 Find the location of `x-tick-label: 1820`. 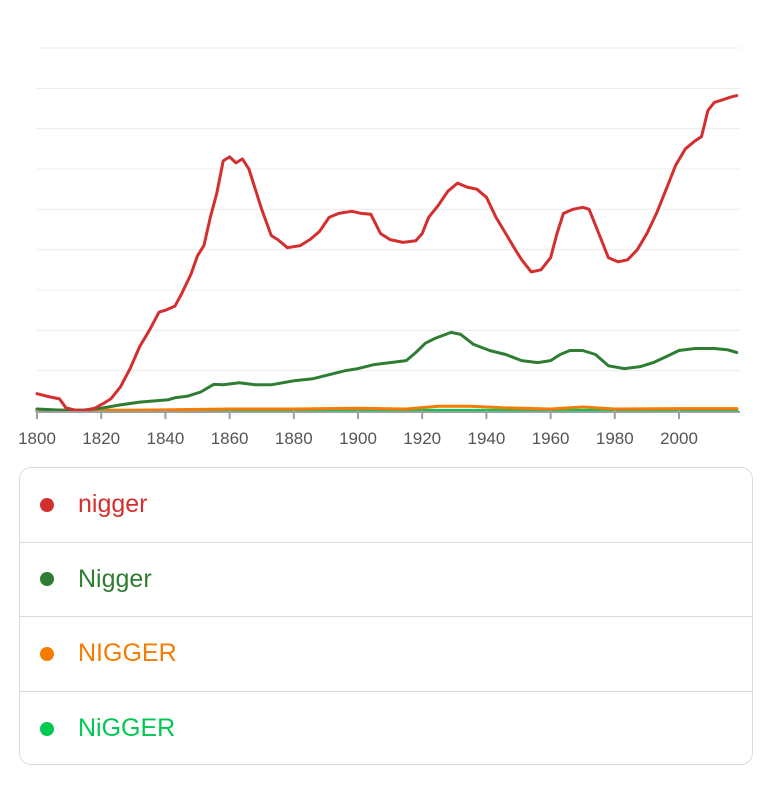

x-tick-label: 1820 is located at coordinates (101, 438).